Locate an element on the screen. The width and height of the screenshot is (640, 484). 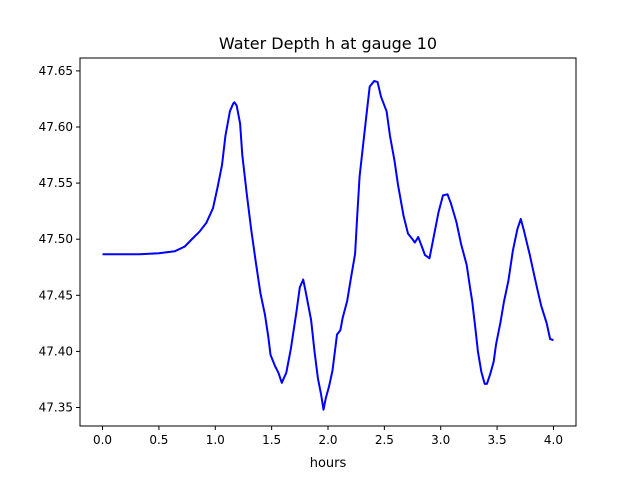
x-axis: 0.0 0.5 1.0 1.5 2.0 2.5 3.0 3.5 4.0 is located at coordinates (328, 436).